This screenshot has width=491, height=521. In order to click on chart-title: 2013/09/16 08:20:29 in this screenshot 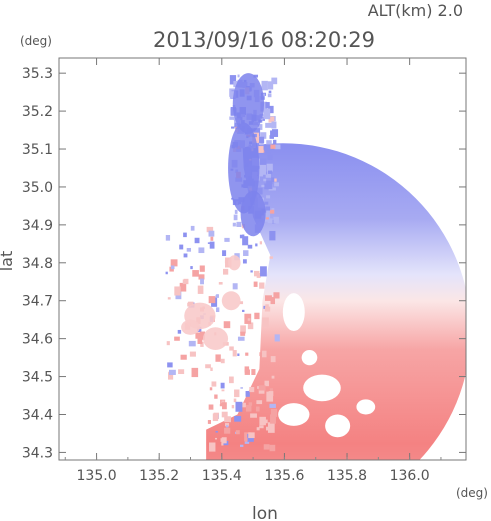, I will do `click(264, 40)`.